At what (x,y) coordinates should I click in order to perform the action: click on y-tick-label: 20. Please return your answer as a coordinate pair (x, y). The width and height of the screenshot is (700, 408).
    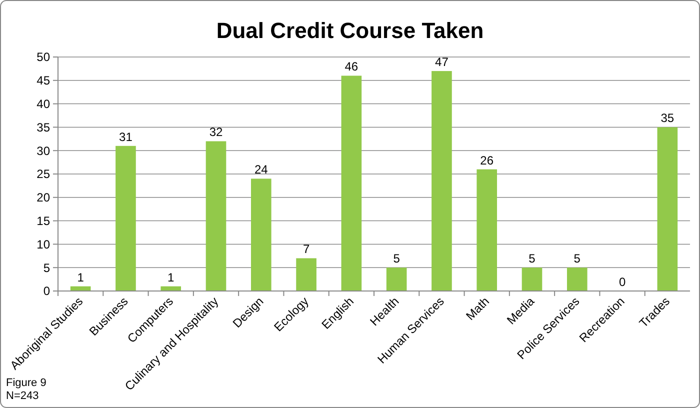
    Looking at the image, I should click on (43, 197).